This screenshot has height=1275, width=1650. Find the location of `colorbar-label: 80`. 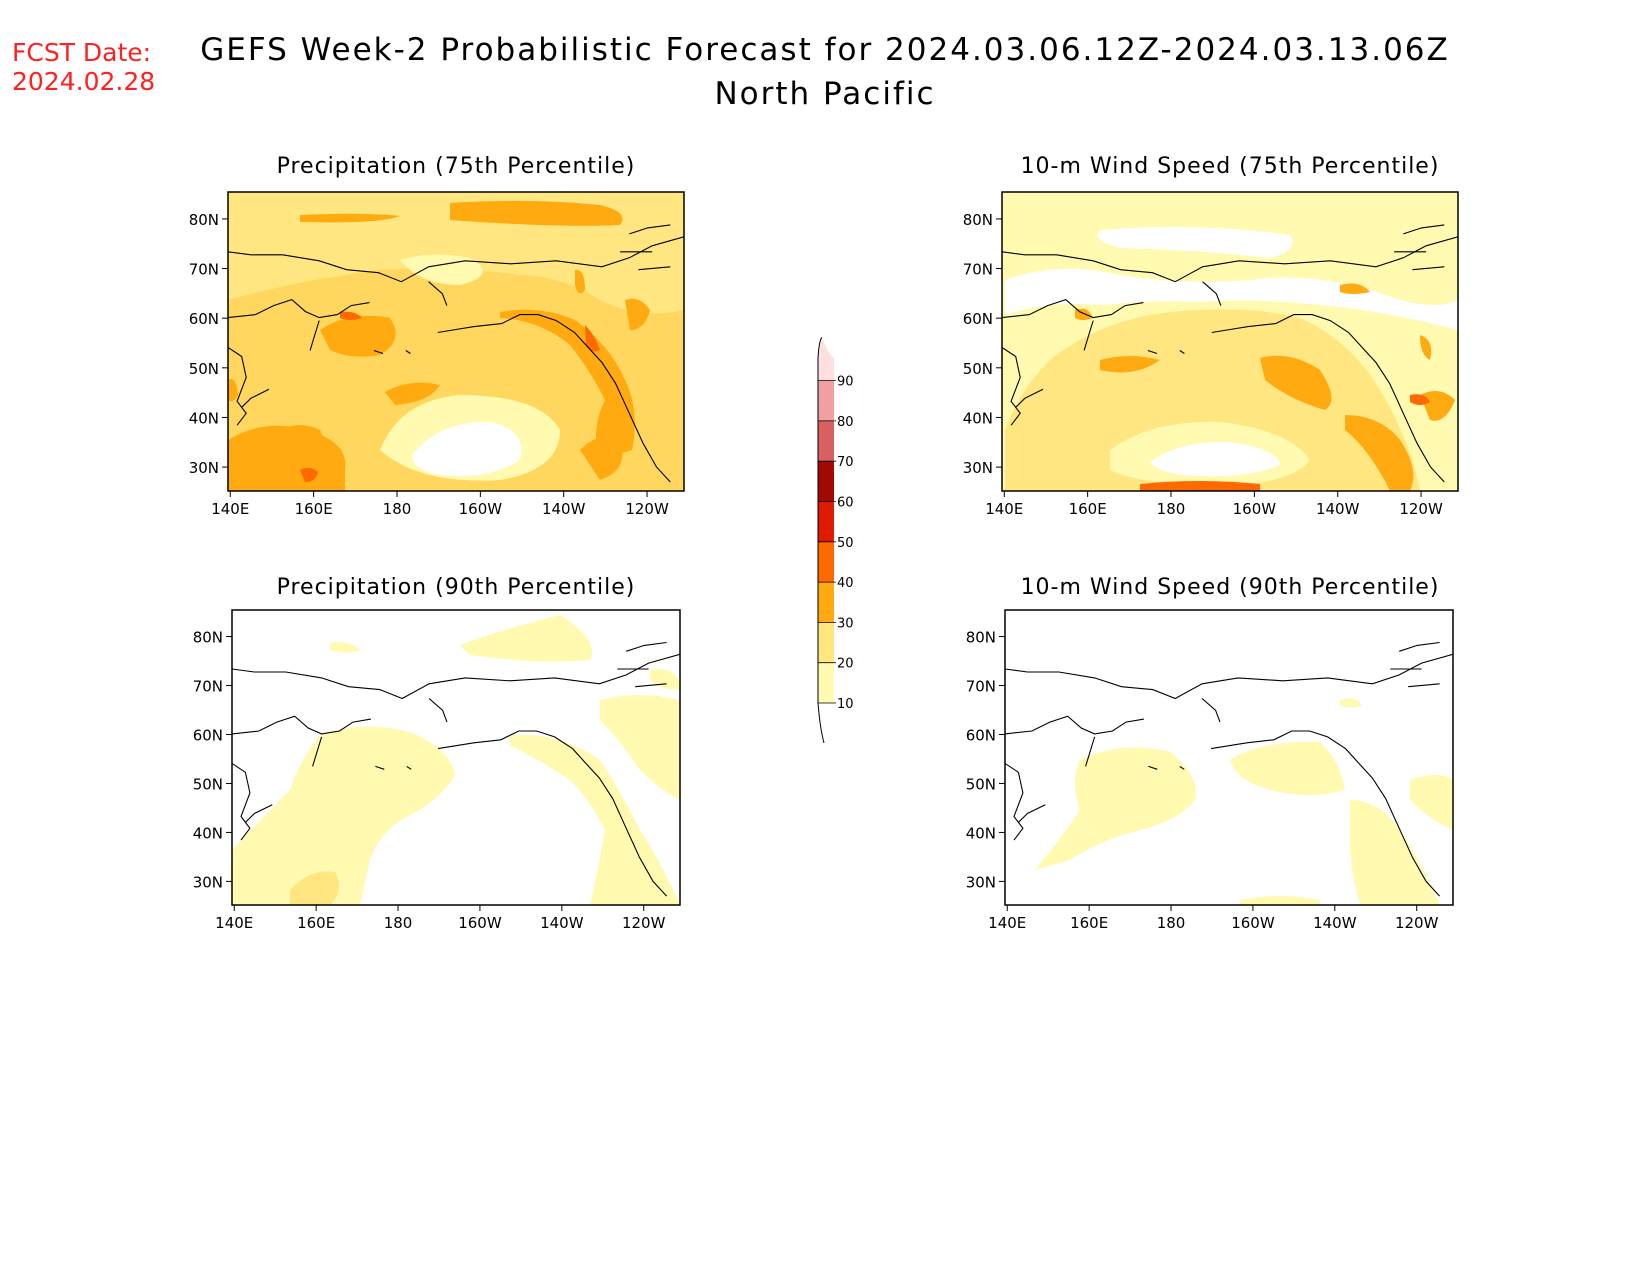

colorbar-label: 80 is located at coordinates (845, 422).